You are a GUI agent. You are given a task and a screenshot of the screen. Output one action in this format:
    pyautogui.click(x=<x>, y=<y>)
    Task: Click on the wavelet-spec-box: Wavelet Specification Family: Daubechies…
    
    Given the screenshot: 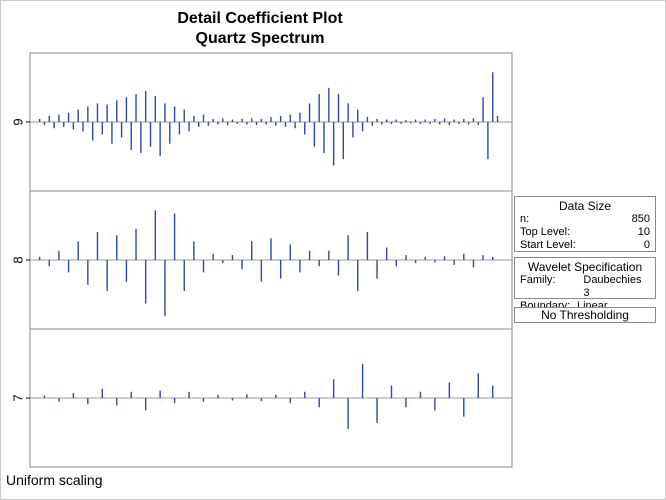 What is the action you would take?
    pyautogui.click(x=585, y=291)
    